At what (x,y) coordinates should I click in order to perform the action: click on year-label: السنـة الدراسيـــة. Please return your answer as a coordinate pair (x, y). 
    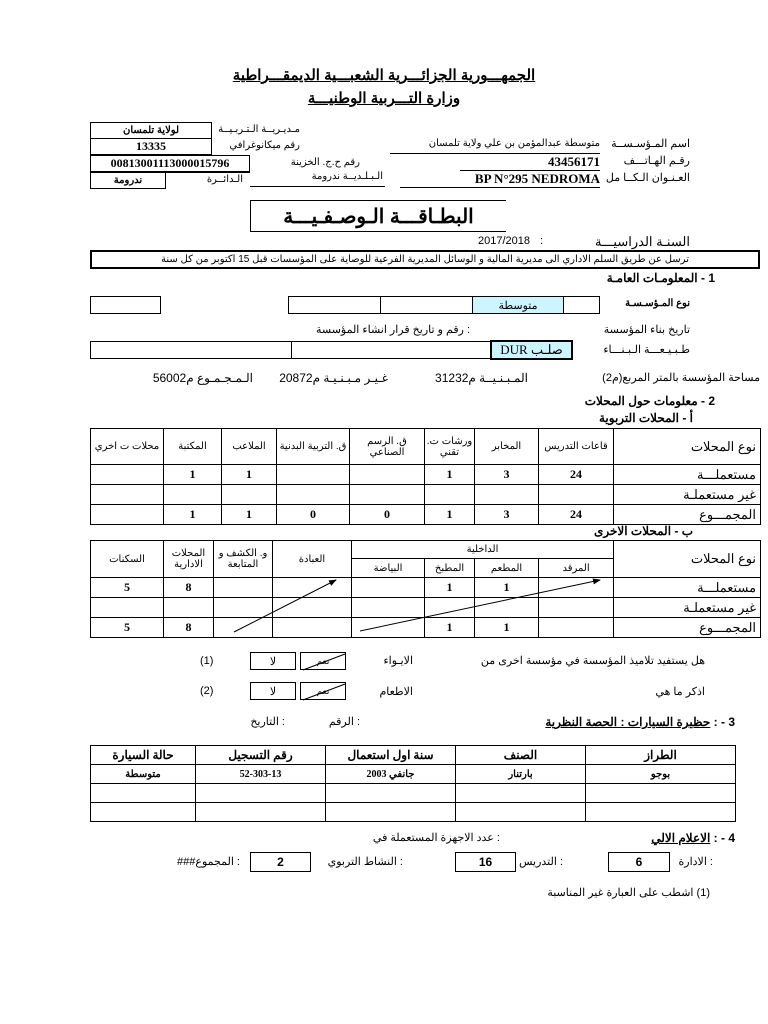
    Looking at the image, I should click on (642, 241).